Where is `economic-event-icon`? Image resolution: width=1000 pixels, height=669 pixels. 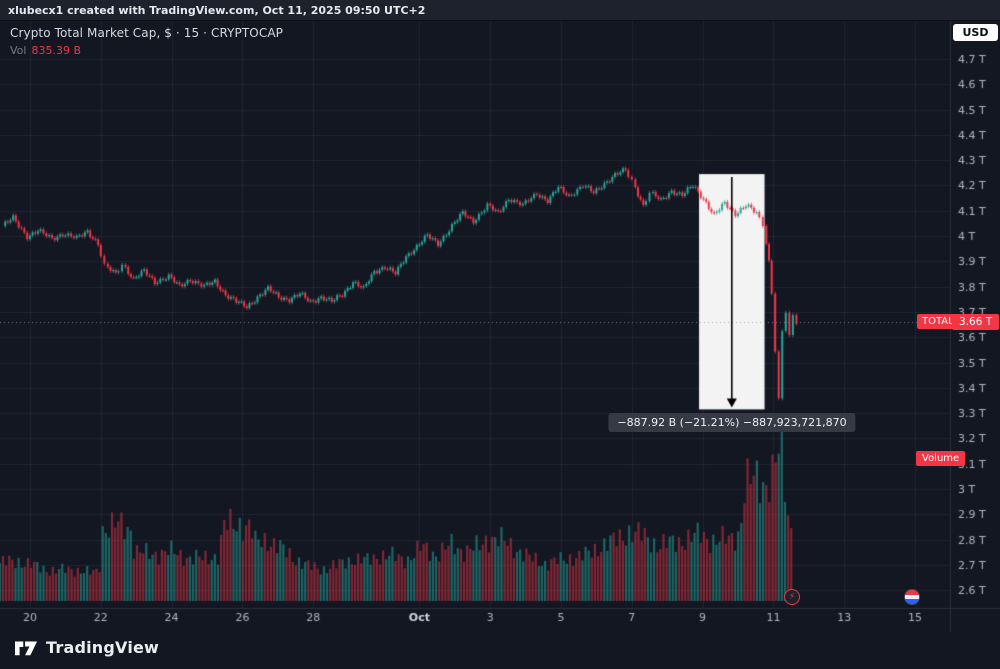 economic-event-icon is located at coordinates (912, 597).